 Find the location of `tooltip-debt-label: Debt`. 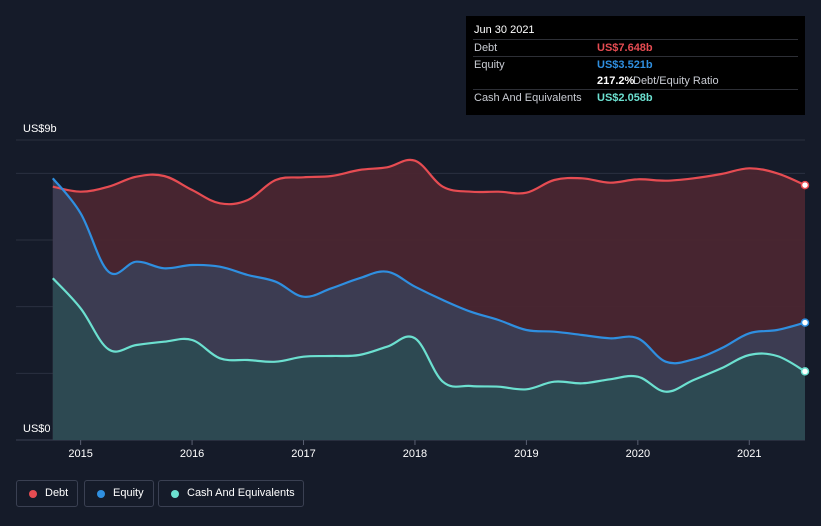

tooltip-debt-label: Debt is located at coordinates (486, 48).